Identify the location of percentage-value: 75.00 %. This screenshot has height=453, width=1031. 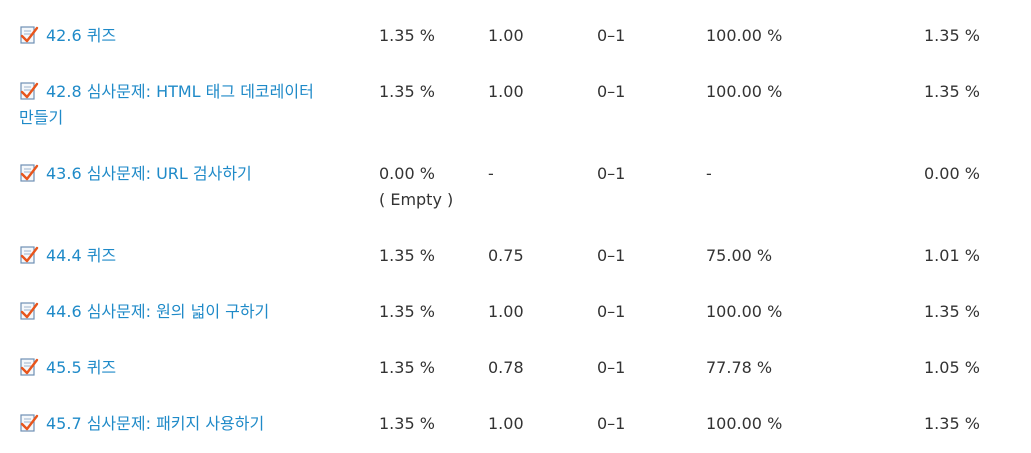
(739, 255).